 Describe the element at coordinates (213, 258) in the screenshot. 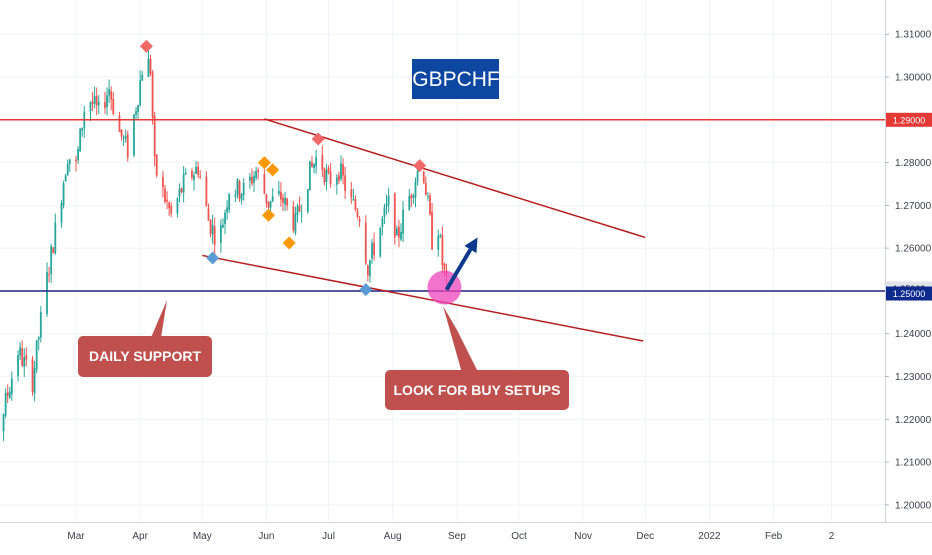

I see `swing-low-marker` at that location.